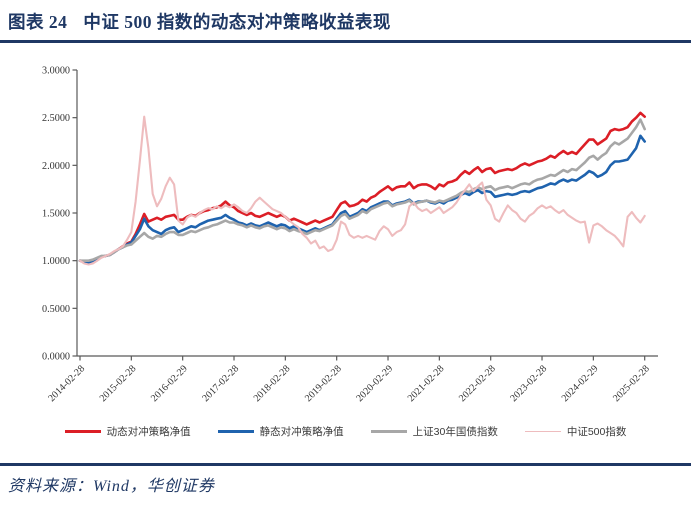  What do you see at coordinates (528, 383) in the screenshot?
I see `x-tick-label: 2023-02-28` at bounding box center [528, 383].